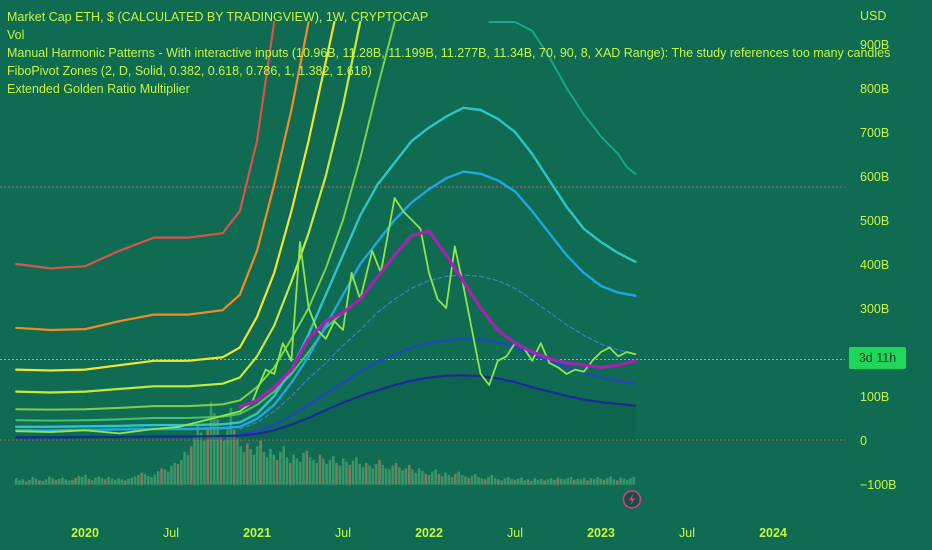 Image resolution: width=932 pixels, height=550 pixels. I want to click on time-tick-label: 2024, so click(773, 533).